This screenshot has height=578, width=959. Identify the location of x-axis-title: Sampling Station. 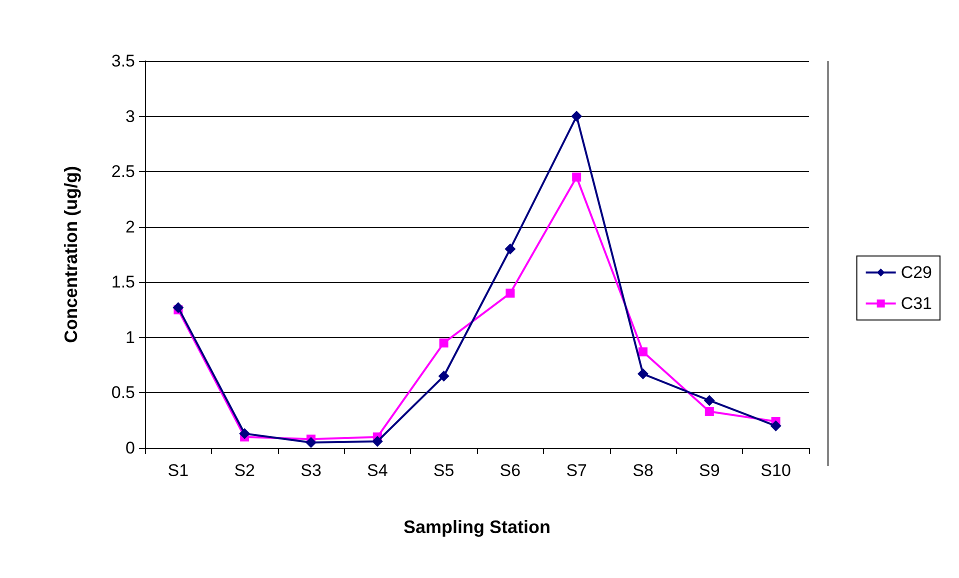
(477, 527).